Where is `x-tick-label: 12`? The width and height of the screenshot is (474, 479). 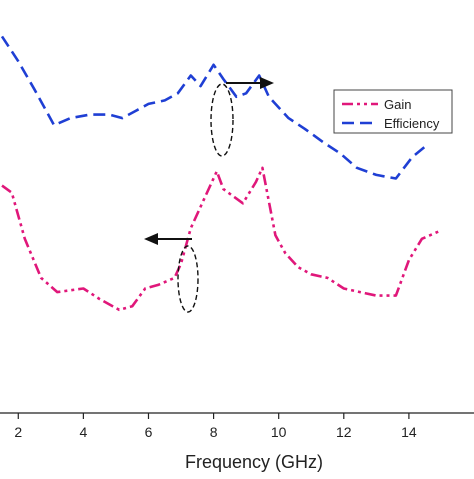
x-tick-label: 12 is located at coordinates (344, 432).